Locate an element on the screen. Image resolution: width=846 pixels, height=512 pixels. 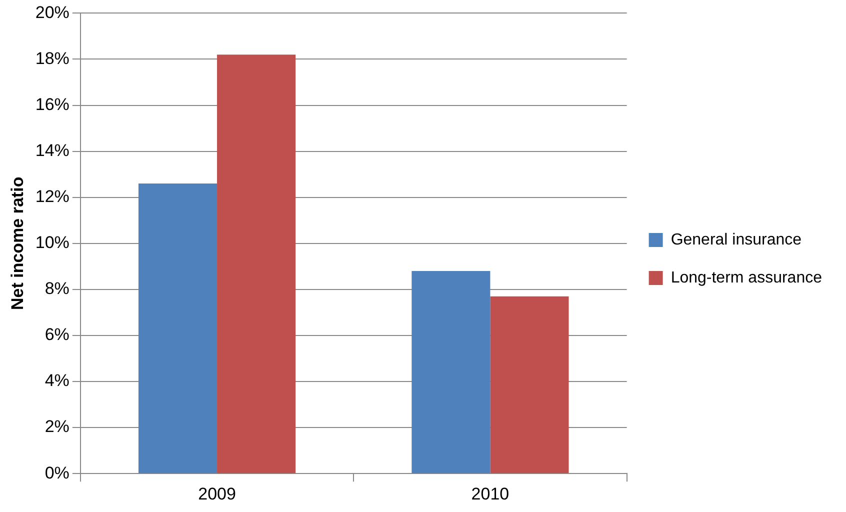
y-tick-label: 10% is located at coordinates (52, 242).